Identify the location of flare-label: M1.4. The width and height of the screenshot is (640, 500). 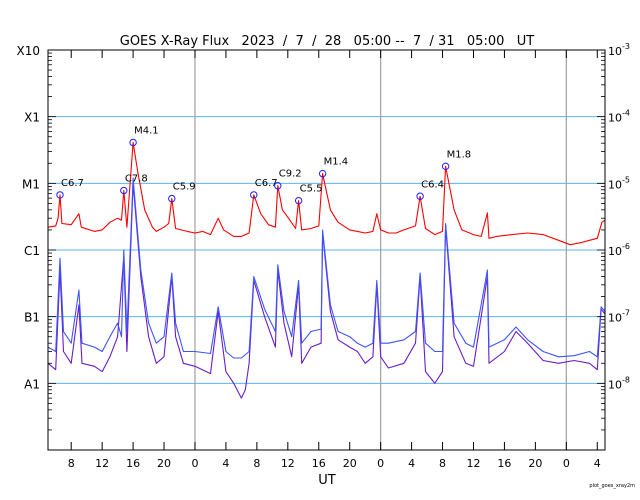
(336, 162).